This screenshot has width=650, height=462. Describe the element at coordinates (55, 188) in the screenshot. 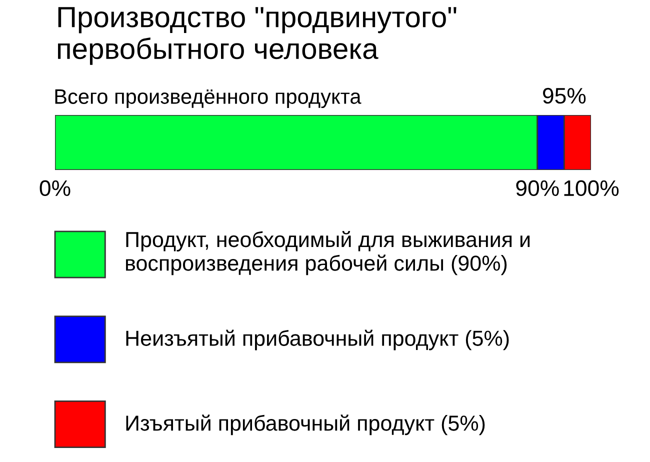

I see `x-tick-label: 0%` at that location.